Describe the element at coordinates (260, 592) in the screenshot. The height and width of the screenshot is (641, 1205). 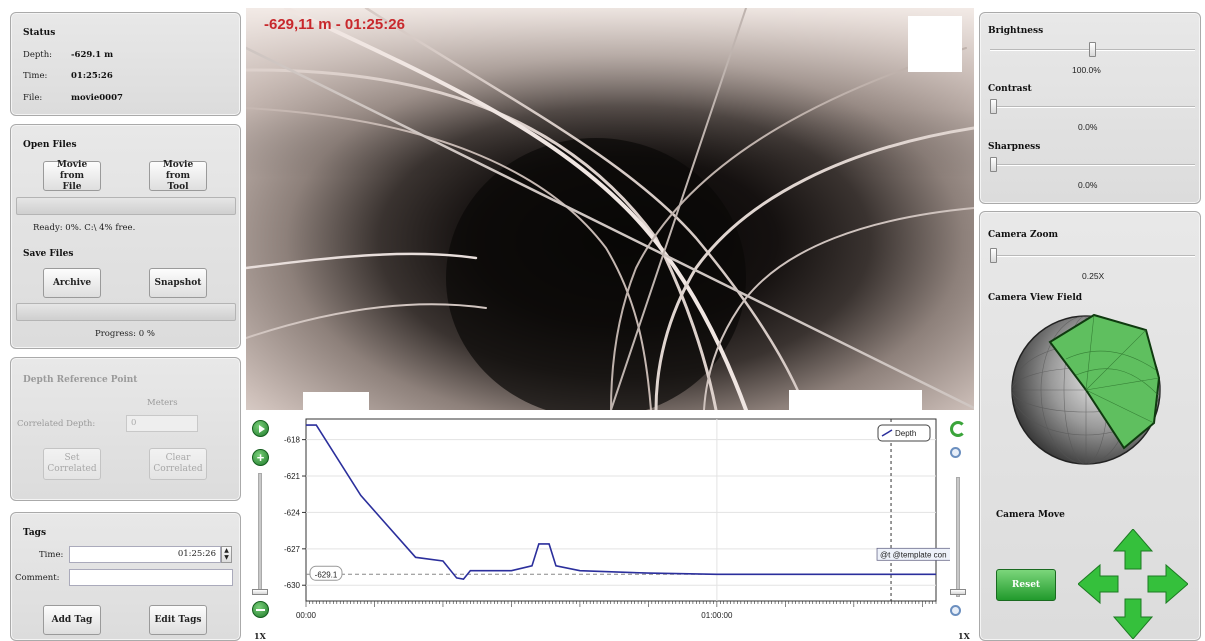
I see `left-zoom-thumb` at that location.